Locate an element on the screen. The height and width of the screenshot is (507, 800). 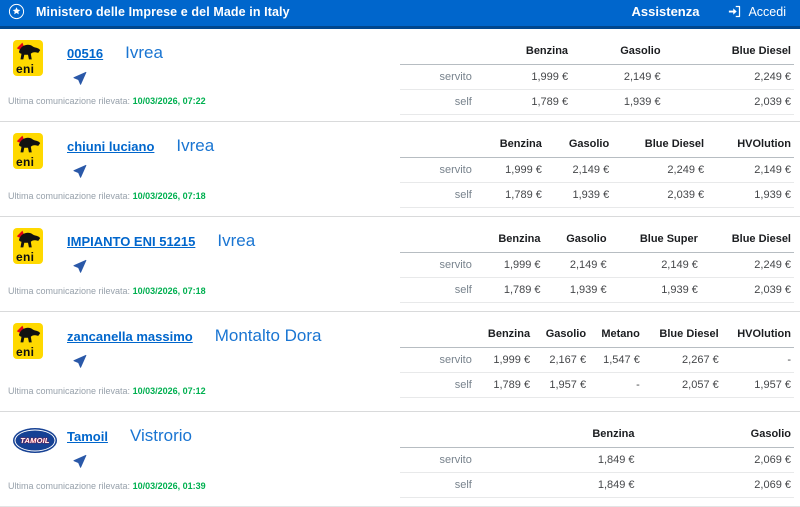
price-row-self: self 1,789 €1,939 €1,939 €2,039 € is located at coordinates (597, 290).